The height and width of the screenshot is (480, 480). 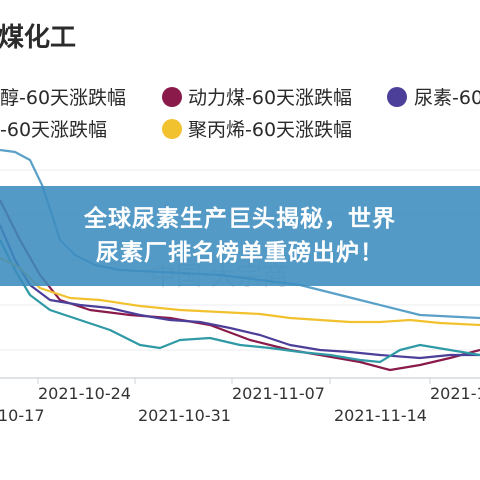 What do you see at coordinates (278, 393) in the screenshot?
I see `x-tick-label: 2021-11-07` at bounding box center [278, 393].